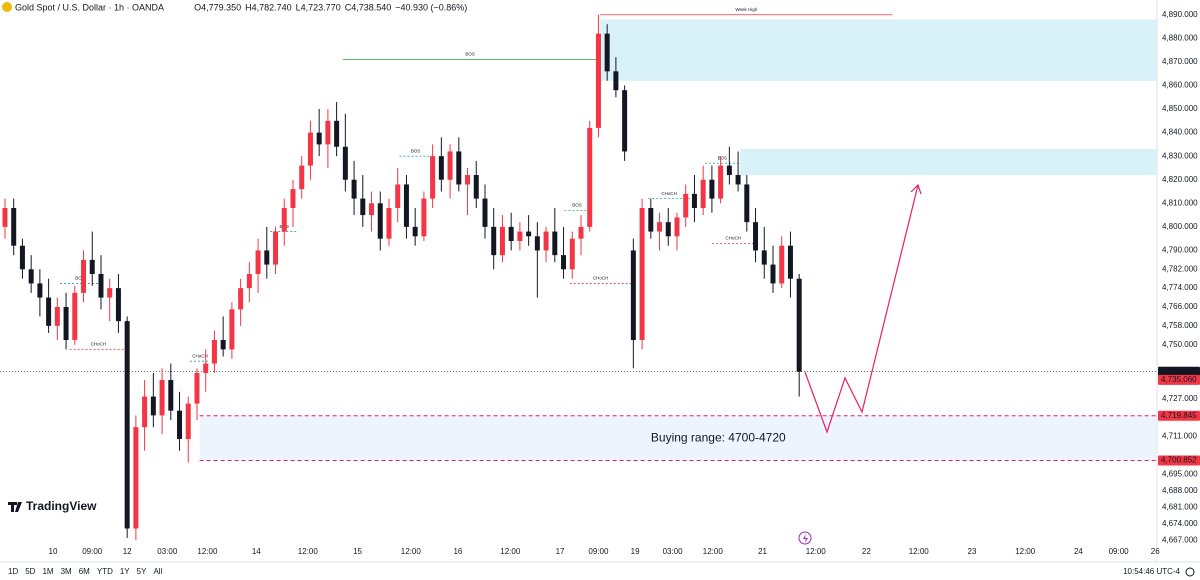 The width and height of the screenshot is (1200, 580). Describe the element at coordinates (1151, 571) in the screenshot. I see `clock: 10:54:46 UTC-4` at that location.